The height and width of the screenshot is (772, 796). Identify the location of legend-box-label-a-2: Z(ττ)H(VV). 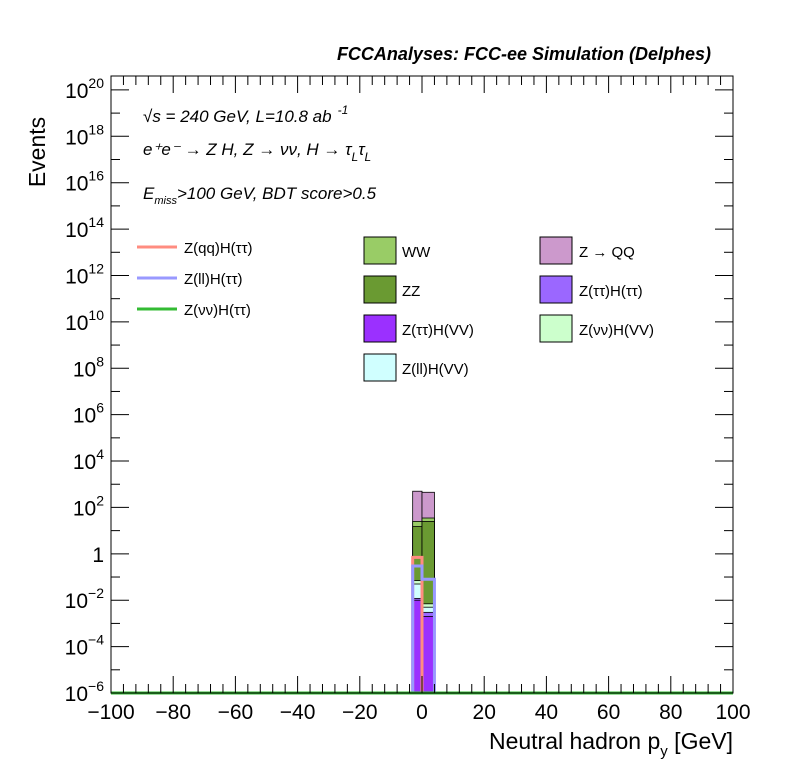
(438, 330).